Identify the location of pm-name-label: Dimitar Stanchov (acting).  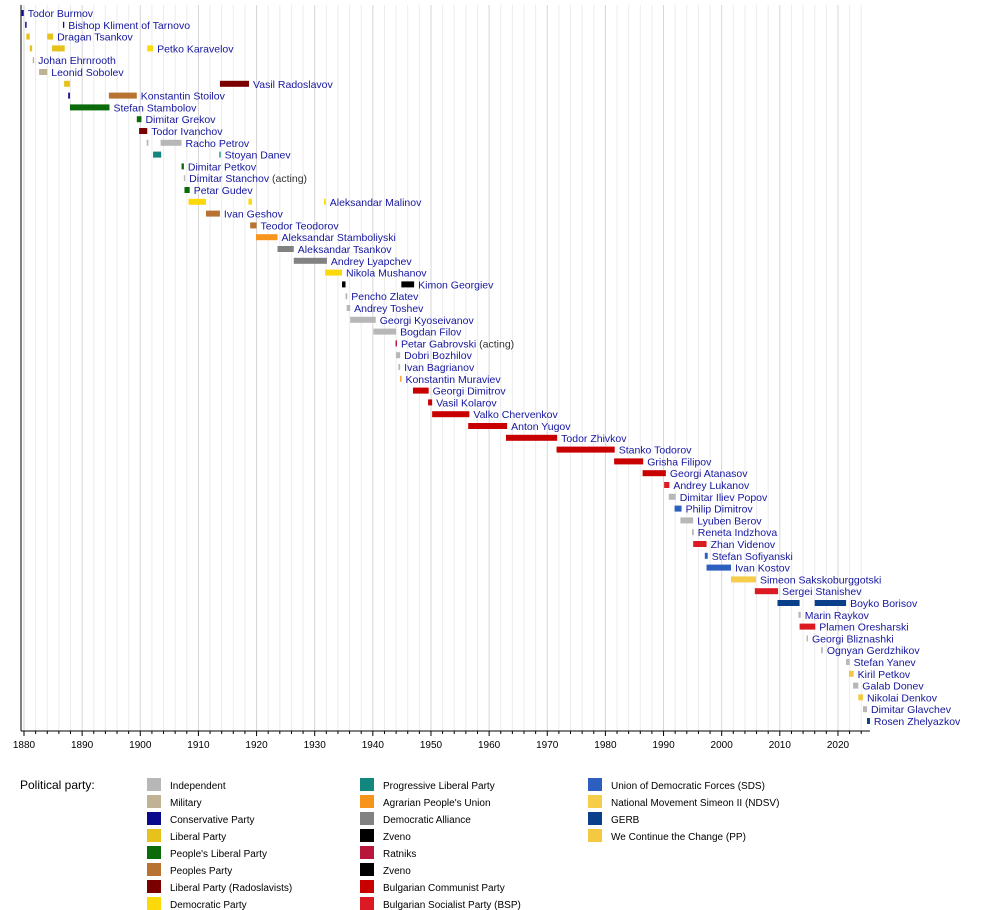
(248, 179).